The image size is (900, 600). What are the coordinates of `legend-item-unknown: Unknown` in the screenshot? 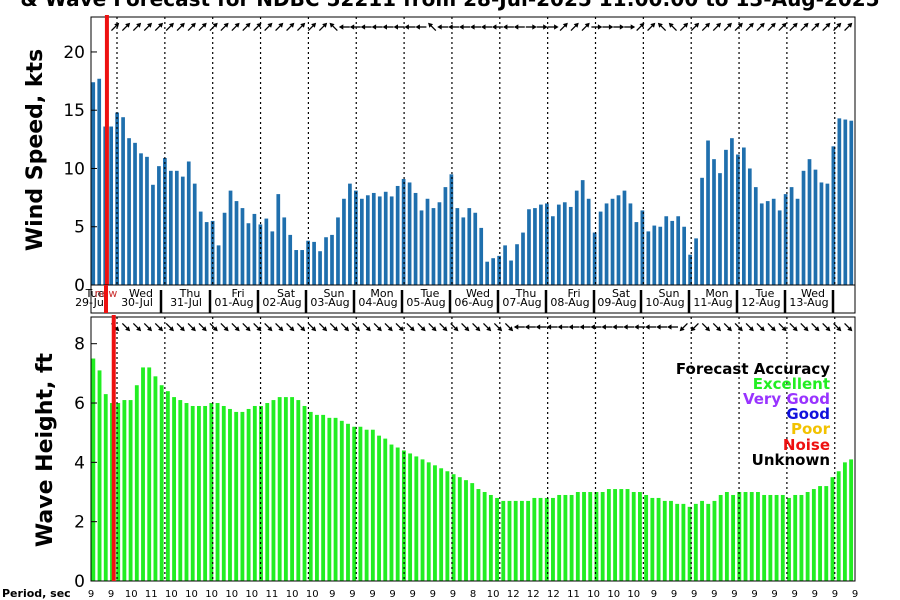 It's located at (791, 460).